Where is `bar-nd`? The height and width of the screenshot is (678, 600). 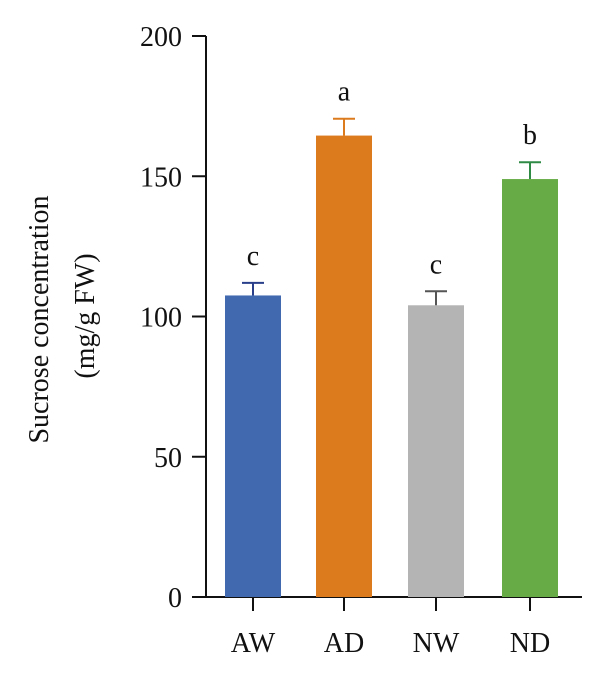 bar-nd is located at coordinates (530, 388).